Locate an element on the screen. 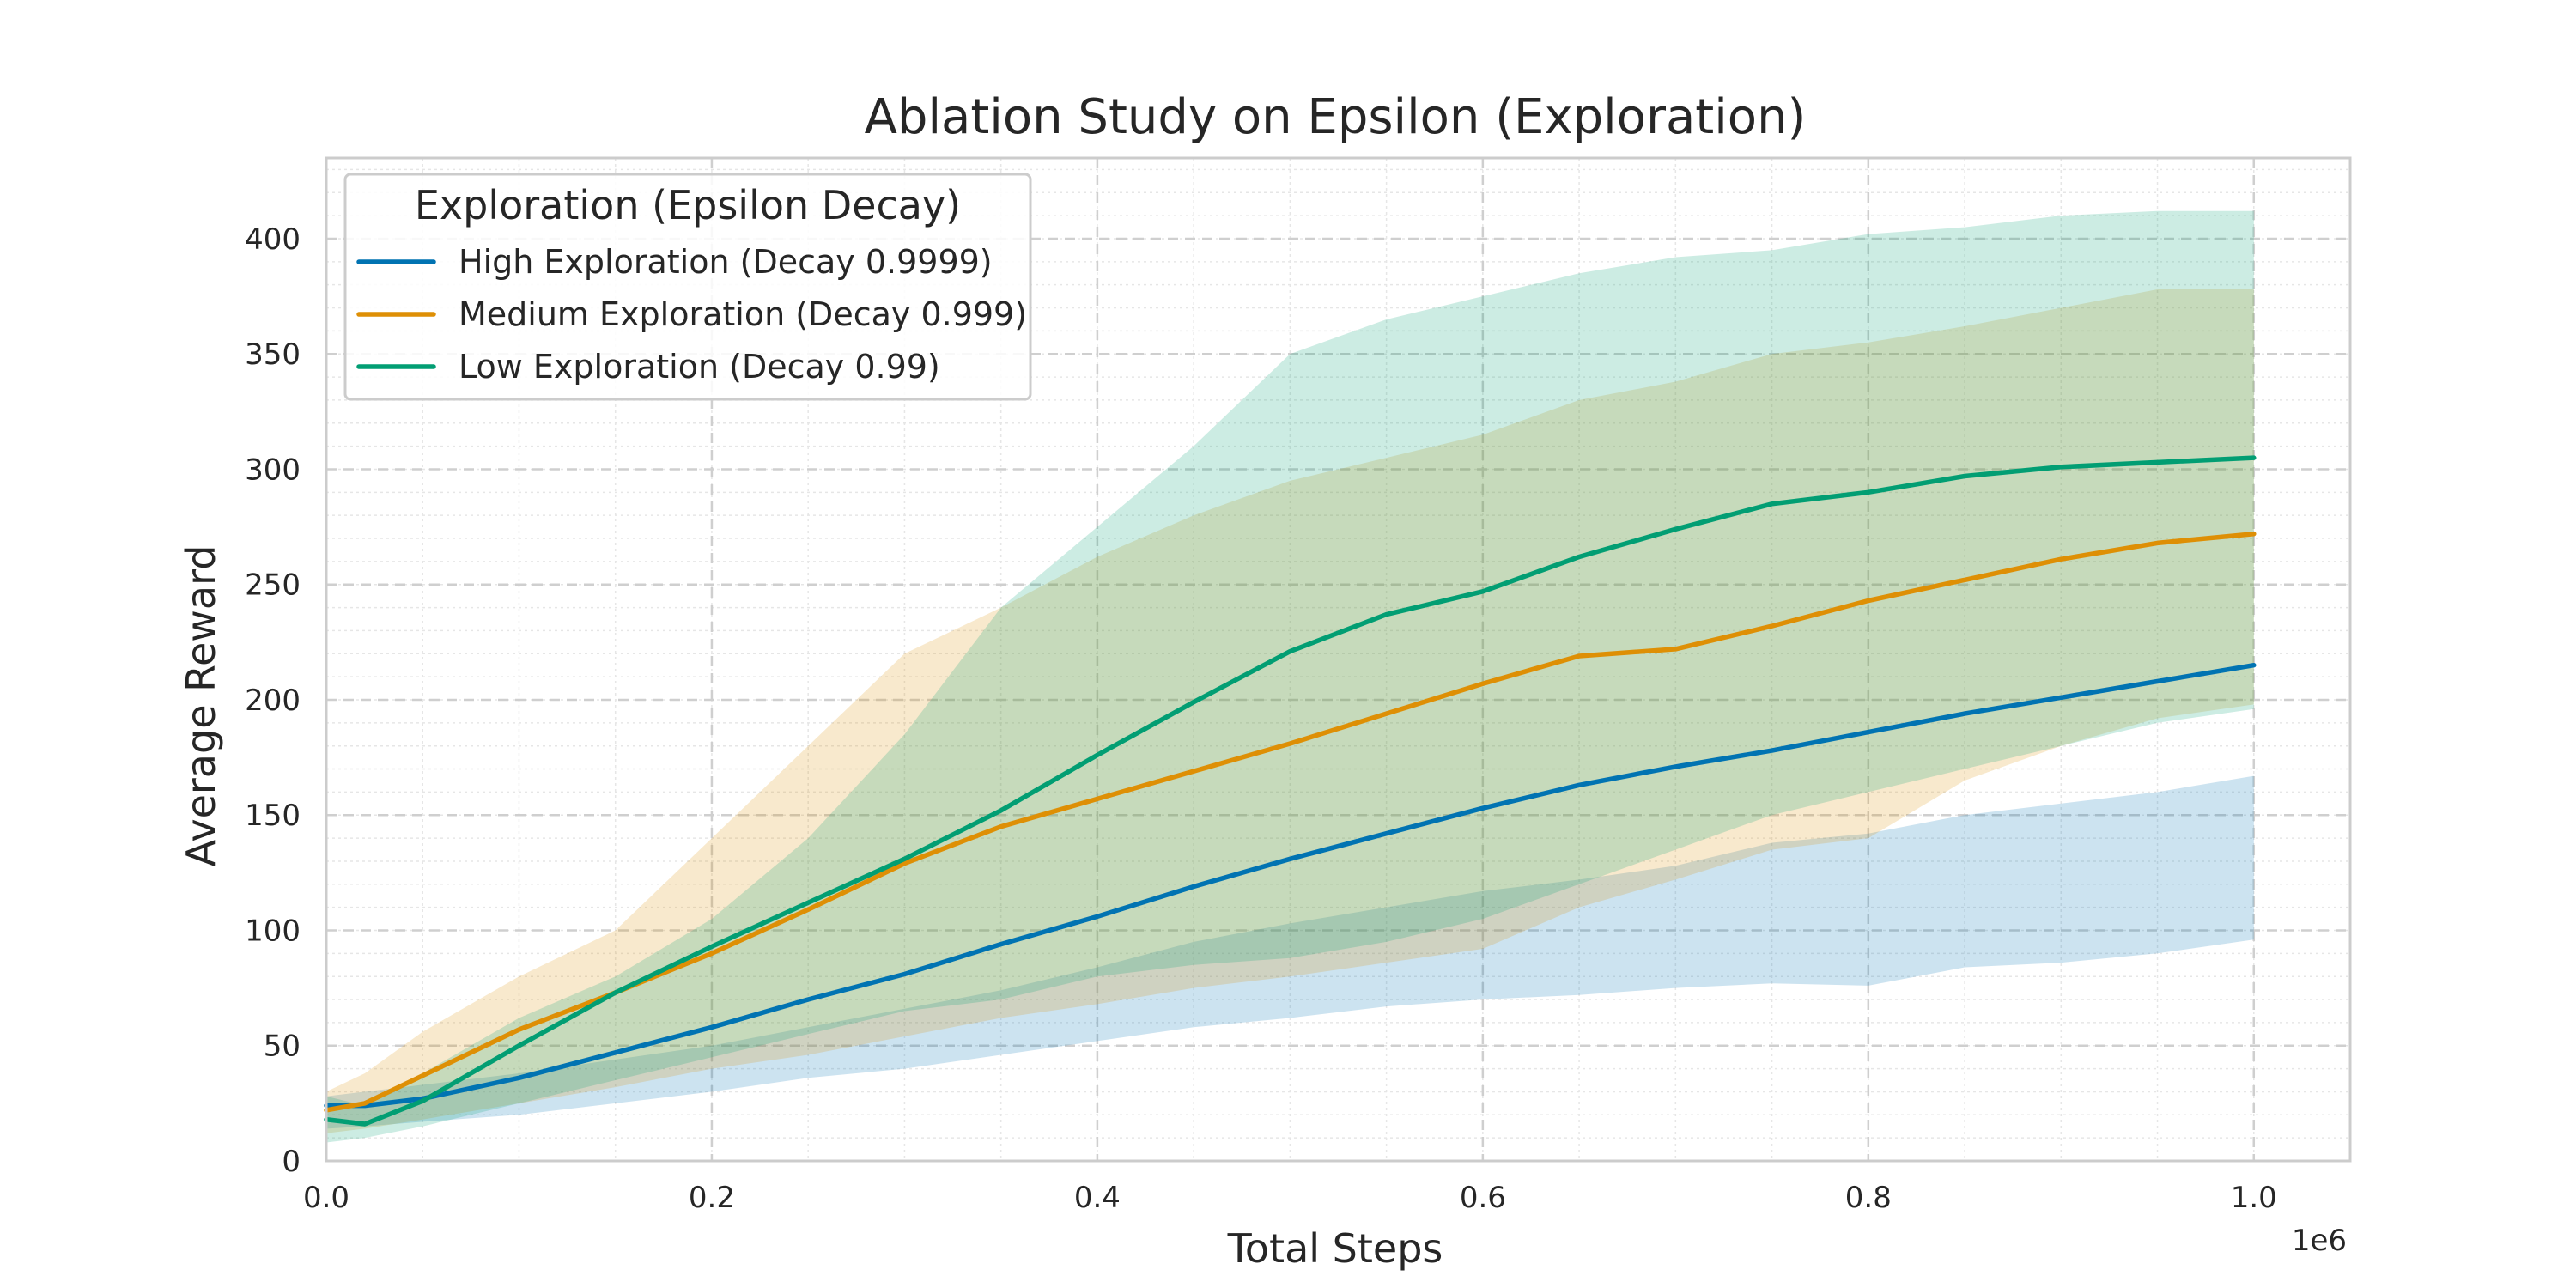 The width and height of the screenshot is (2576, 1288). x-tick-label: 0.6 is located at coordinates (1483, 1198).